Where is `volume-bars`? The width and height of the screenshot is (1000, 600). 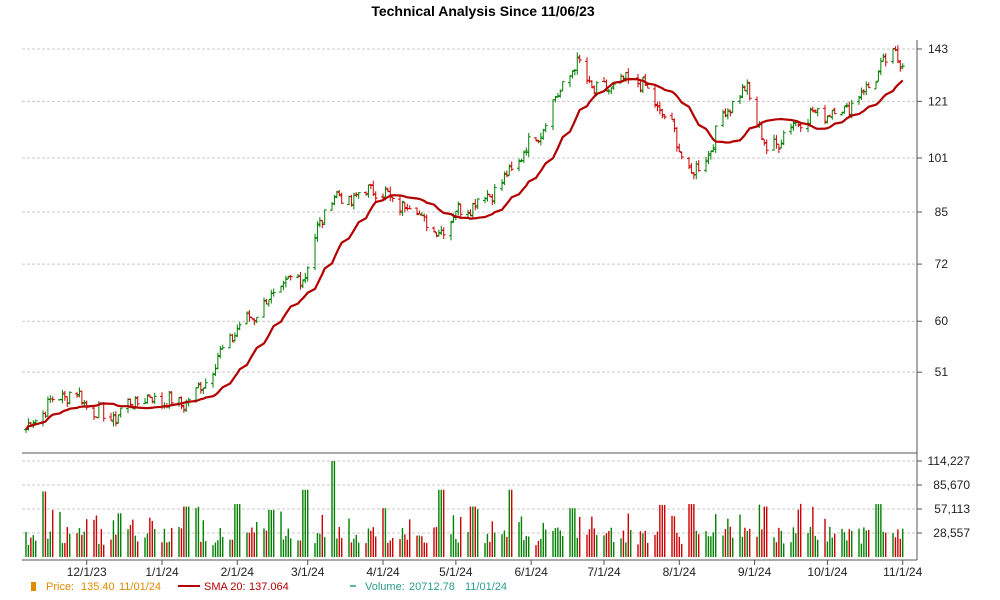
volume-bars is located at coordinates (464, 509).